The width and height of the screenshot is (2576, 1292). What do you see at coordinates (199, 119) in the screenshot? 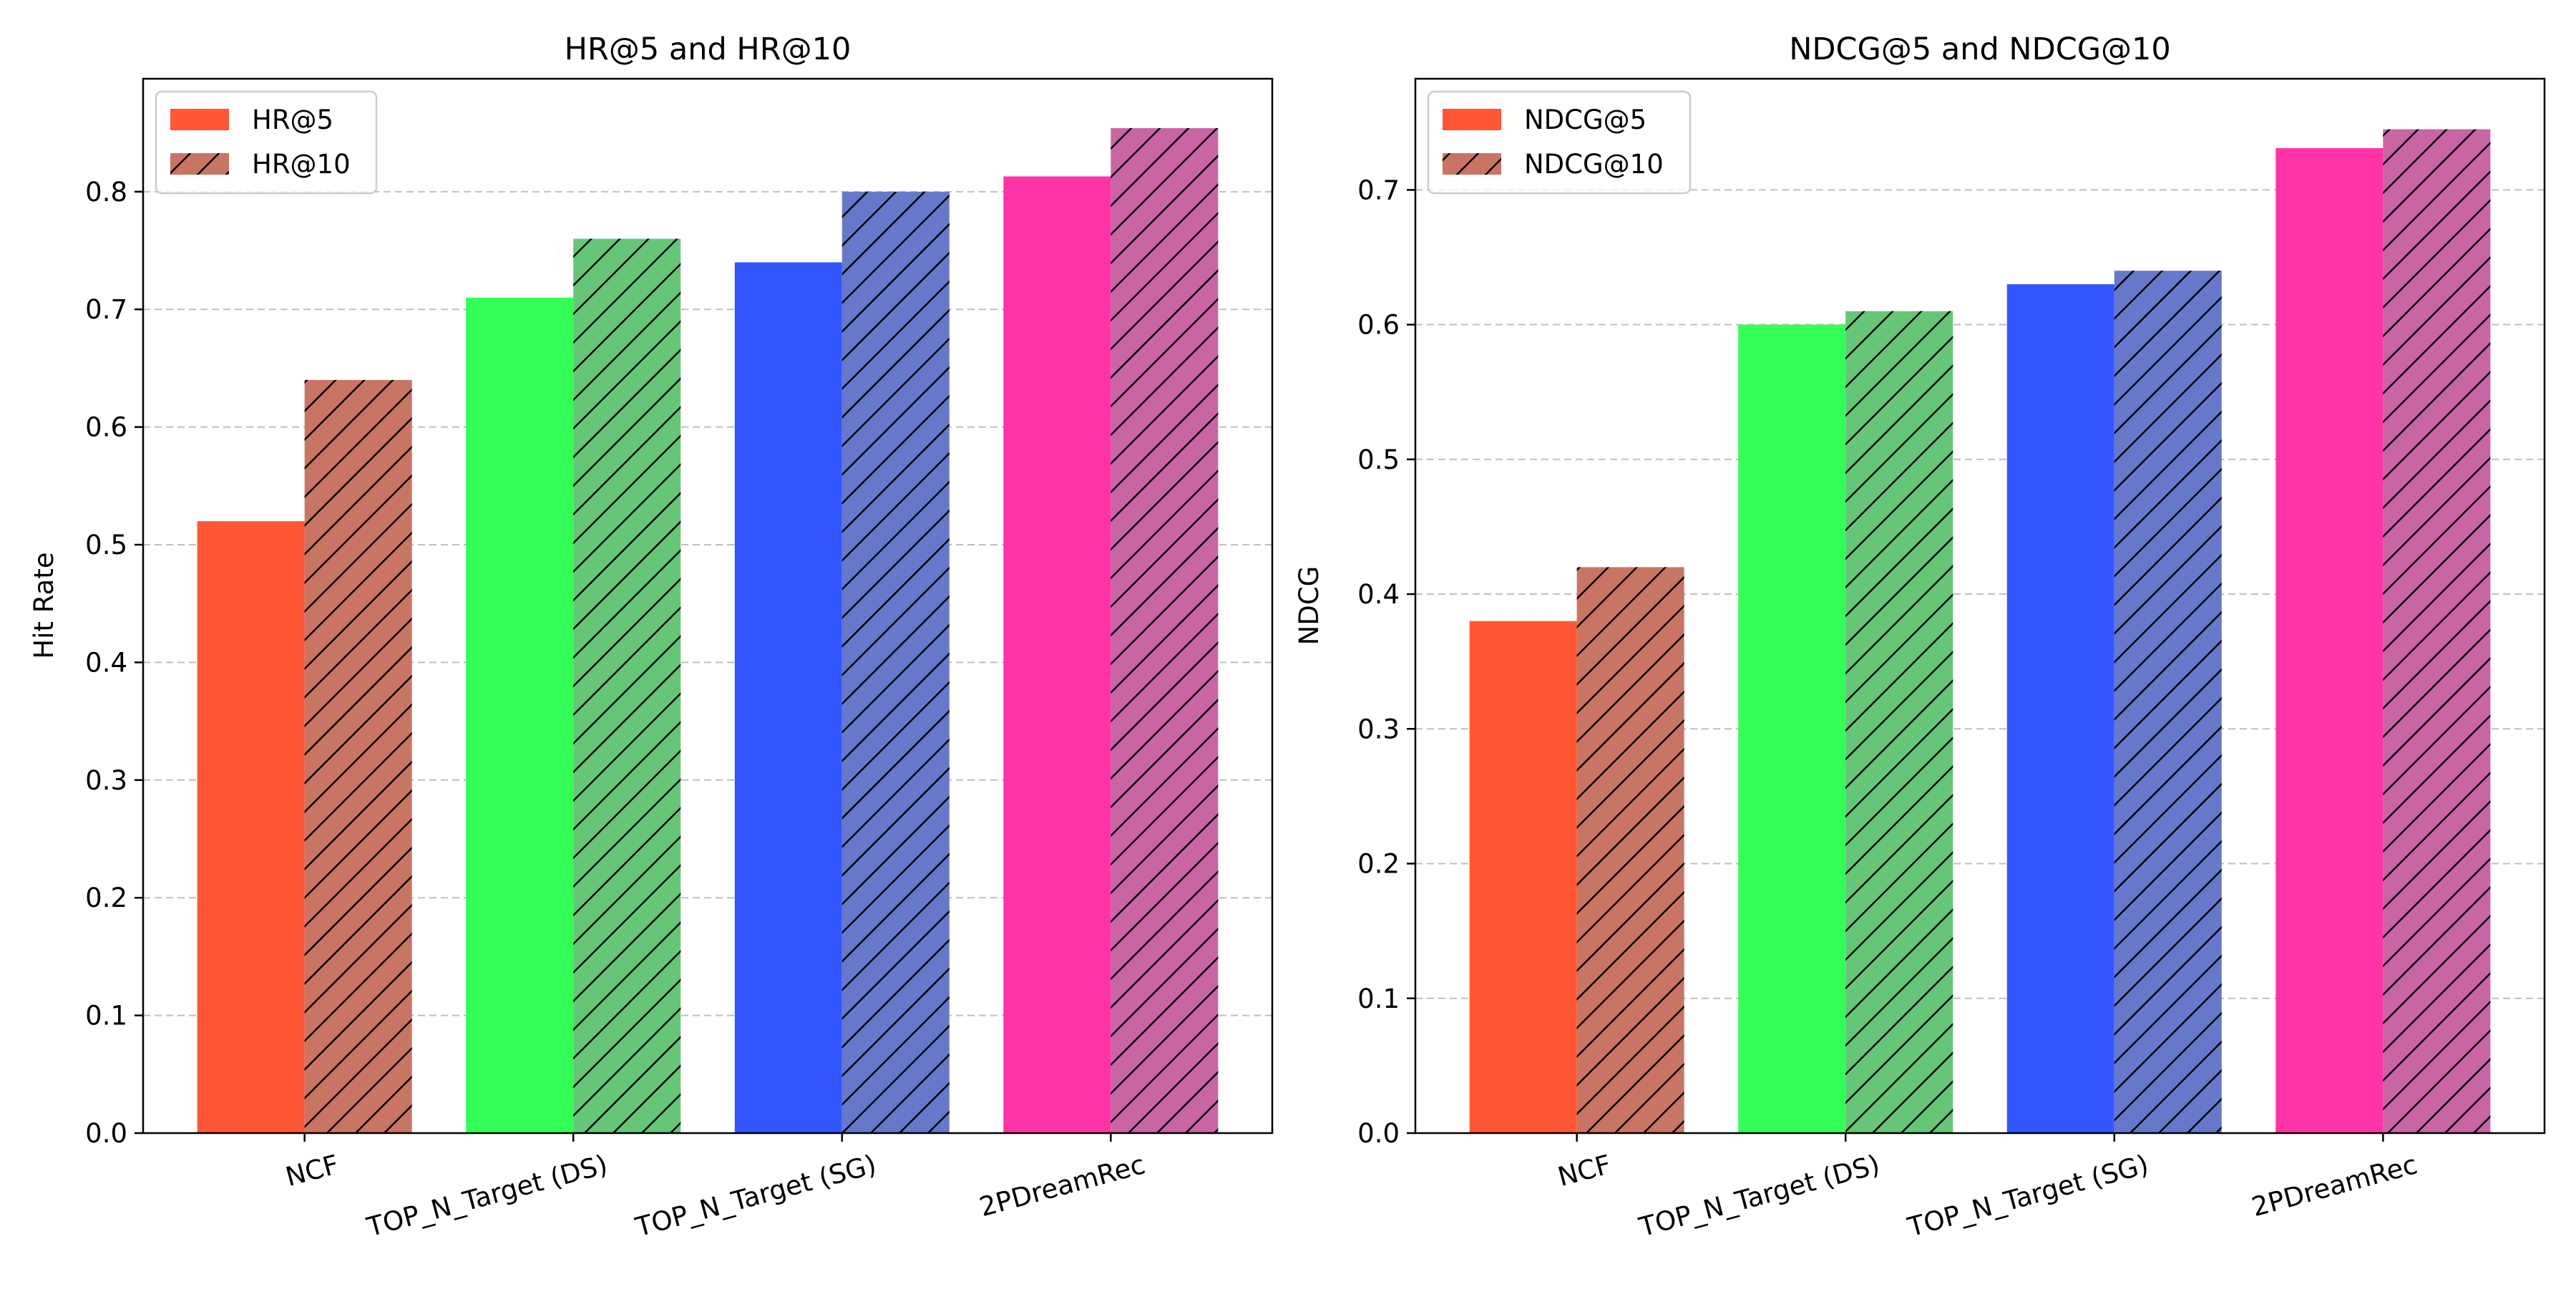
I see `legend-swatch-hr5` at bounding box center [199, 119].